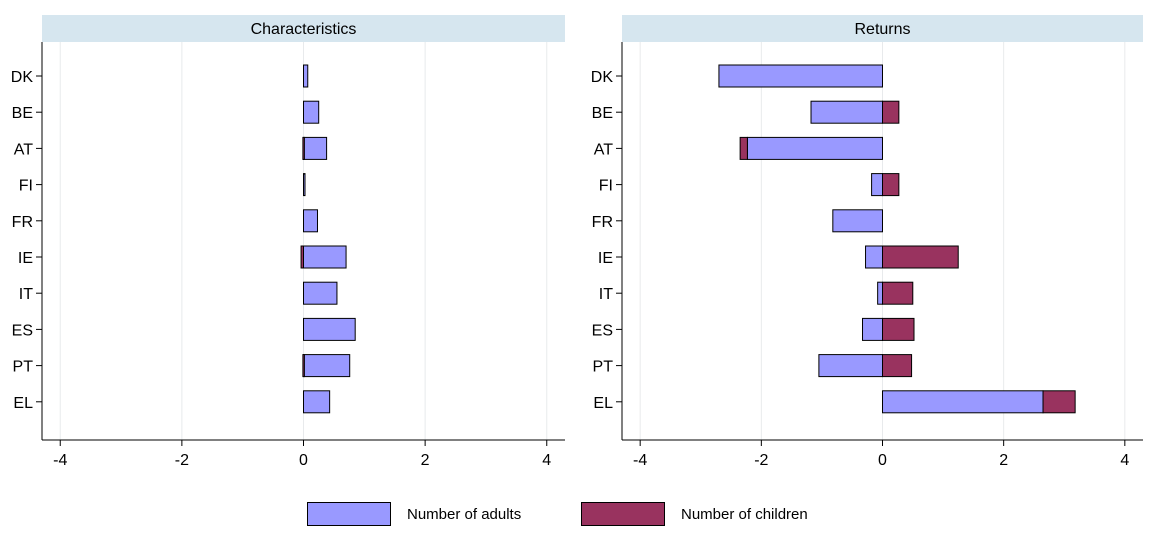 Image resolution: width=1167 pixels, height=553 pixels. I want to click on legend: Number of adults Number of children, so click(583, 516).